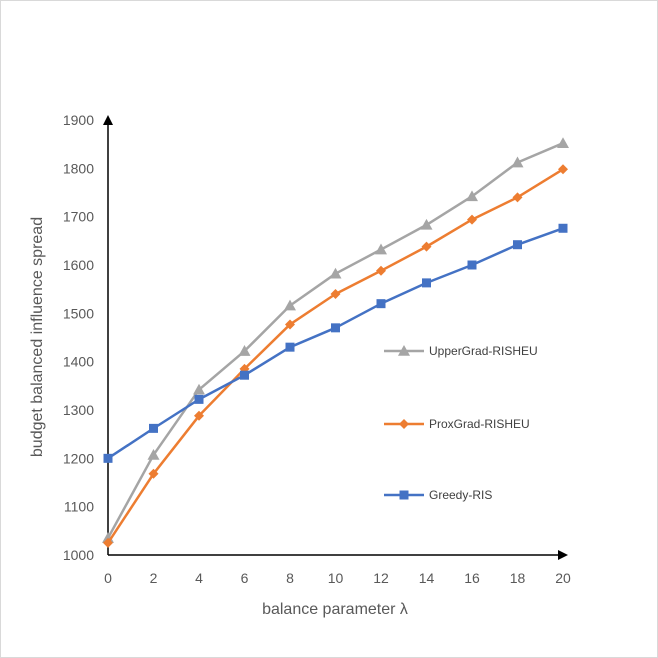 The image size is (658, 658). Describe the element at coordinates (460, 495) in the screenshot. I see `legend-label: Greedy-RIS` at that location.